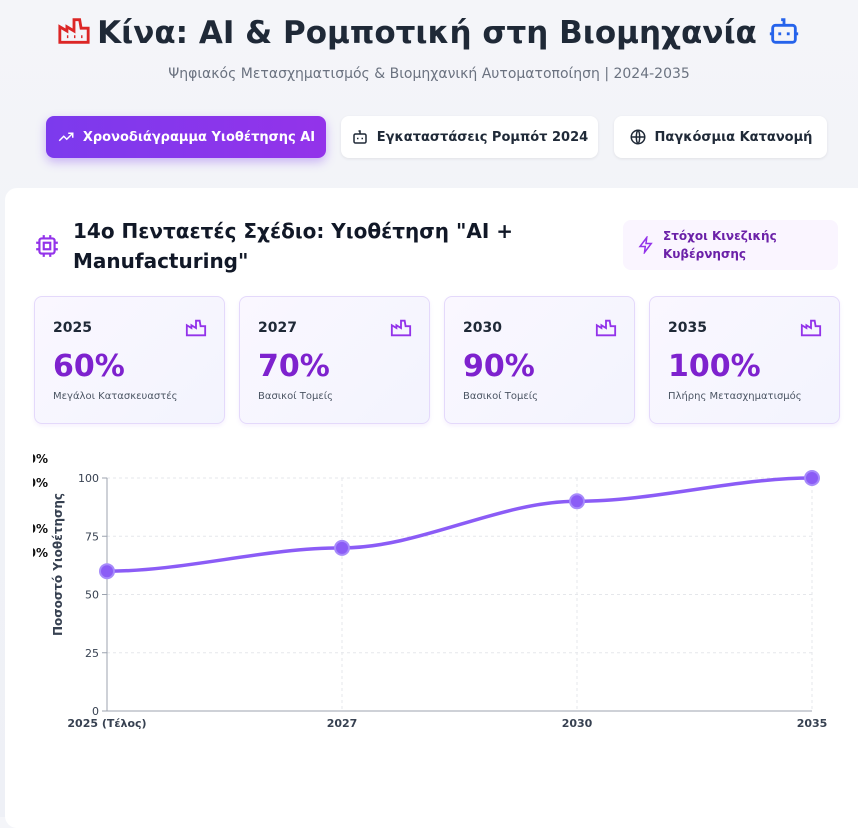 This screenshot has width=858, height=828. Describe the element at coordinates (735, 396) in the screenshot. I see `card-label: Πλήρης Μετασχηματισμός` at that location.